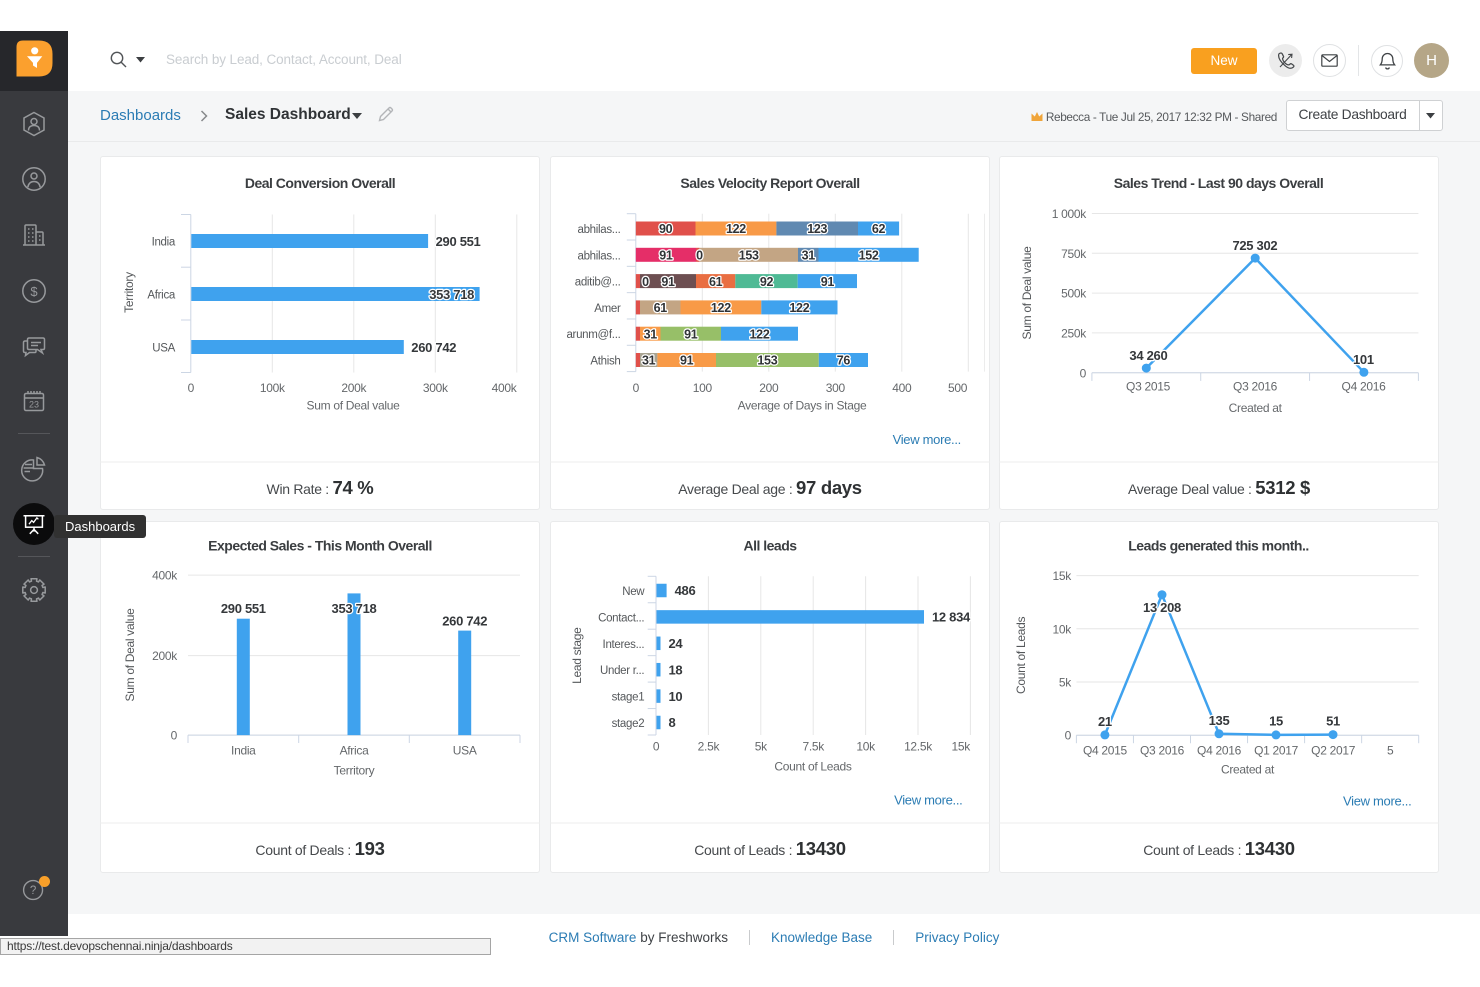 This screenshot has width=1480, height=987. What do you see at coordinates (767, 282) in the screenshot?
I see `svg-text: 92` at bounding box center [767, 282].